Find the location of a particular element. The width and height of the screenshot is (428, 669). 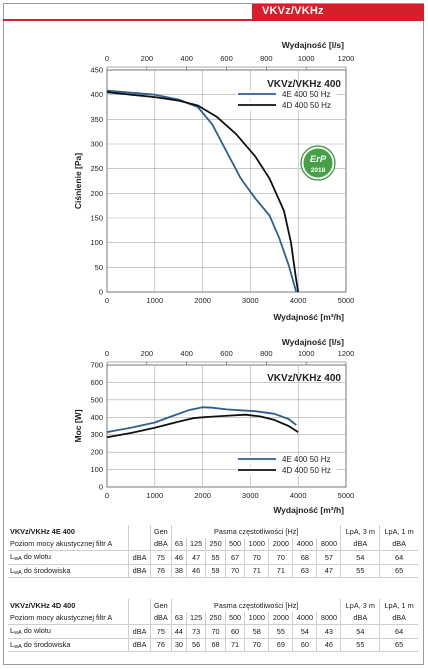

pressure-x-axis-label: Wydajność [m³/h] is located at coordinates (308, 317).